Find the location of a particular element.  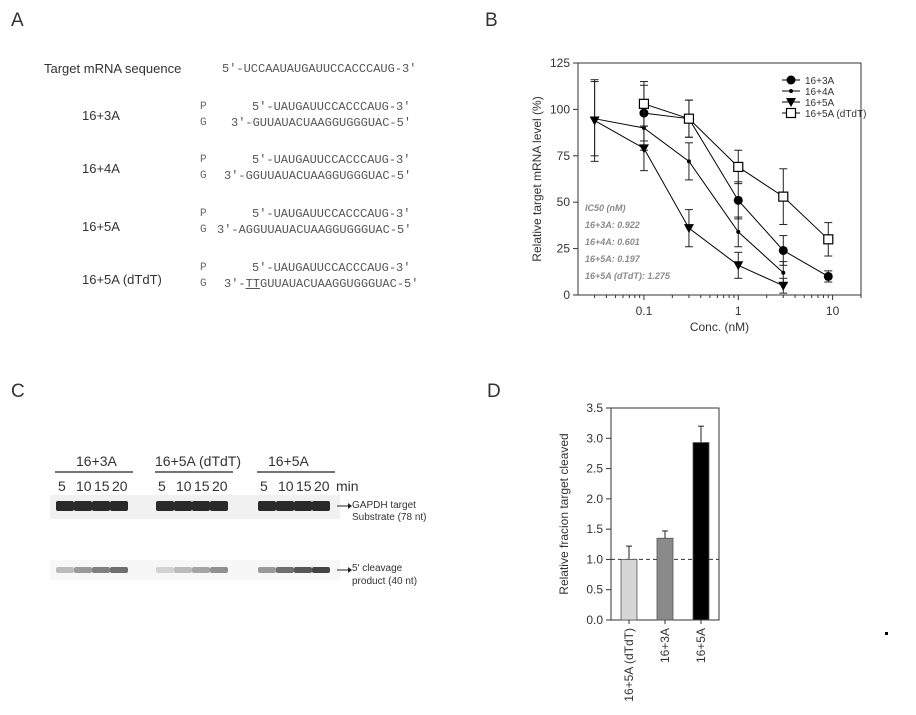

x-tick-label: 16+5A is located at coordinates (701, 645).